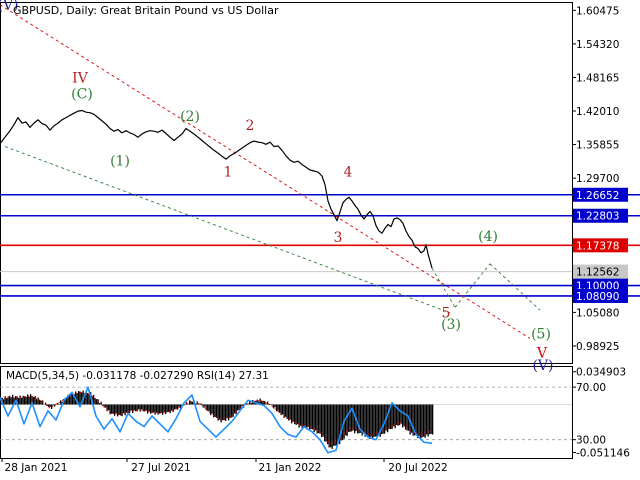  Describe the element at coordinates (515, 287) in the screenshot. I see `trend-line` at that location.